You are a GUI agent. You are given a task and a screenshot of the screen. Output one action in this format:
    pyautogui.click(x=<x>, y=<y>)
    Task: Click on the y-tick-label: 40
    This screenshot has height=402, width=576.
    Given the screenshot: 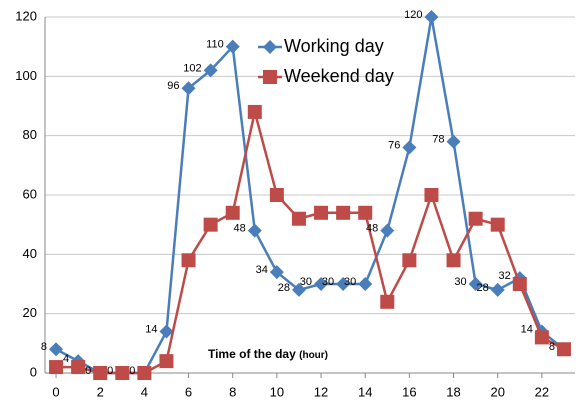 What is the action you would take?
    pyautogui.click(x=30, y=253)
    